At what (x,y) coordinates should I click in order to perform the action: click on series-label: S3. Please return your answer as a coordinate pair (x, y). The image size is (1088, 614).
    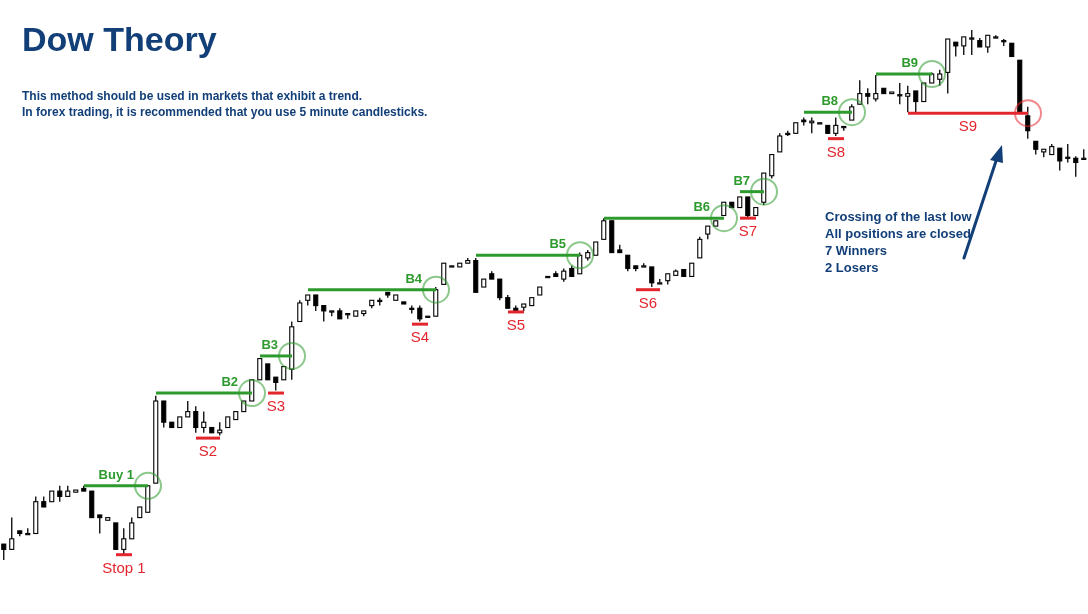
    Looking at the image, I should click on (276, 406).